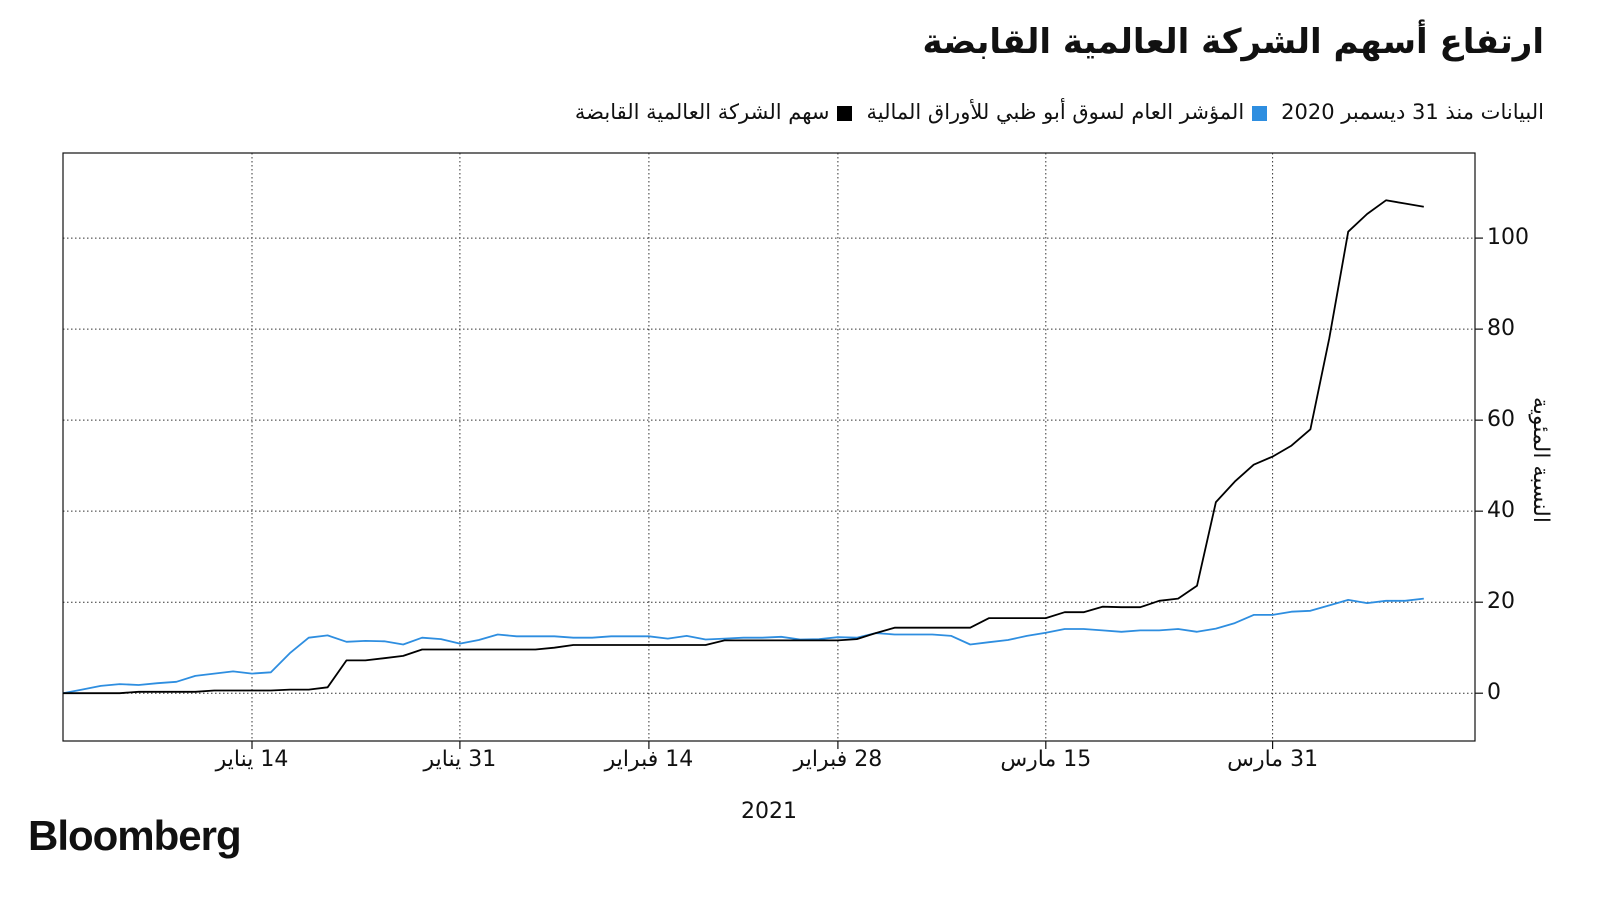 The width and height of the screenshot is (1600, 900). What do you see at coordinates (702, 112) in the screenshot?
I see `legend-label: سهم الشركة العالمية القابضة` at bounding box center [702, 112].